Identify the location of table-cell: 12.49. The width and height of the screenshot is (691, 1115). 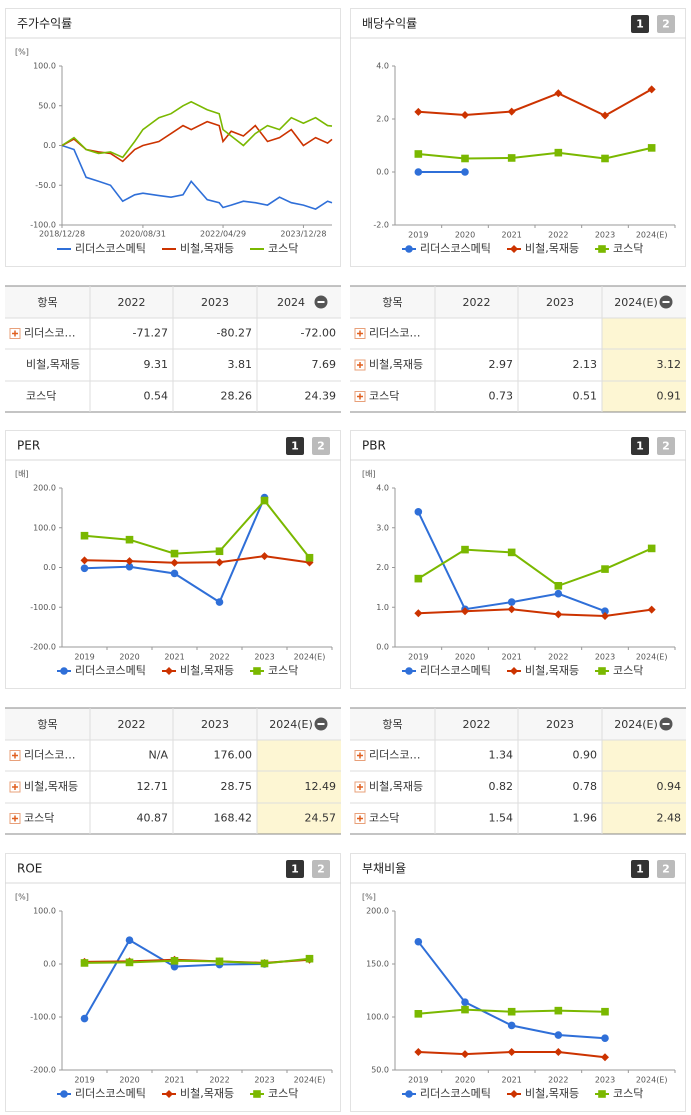
(321, 786).